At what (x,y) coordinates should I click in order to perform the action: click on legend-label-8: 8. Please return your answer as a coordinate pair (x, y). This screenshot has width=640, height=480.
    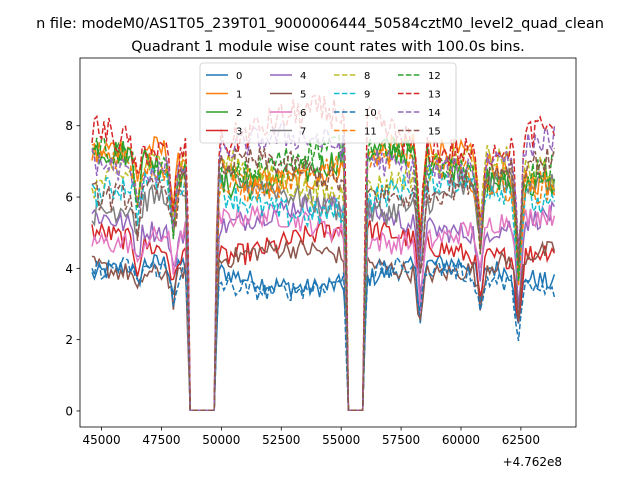
    Looking at the image, I should click on (367, 76).